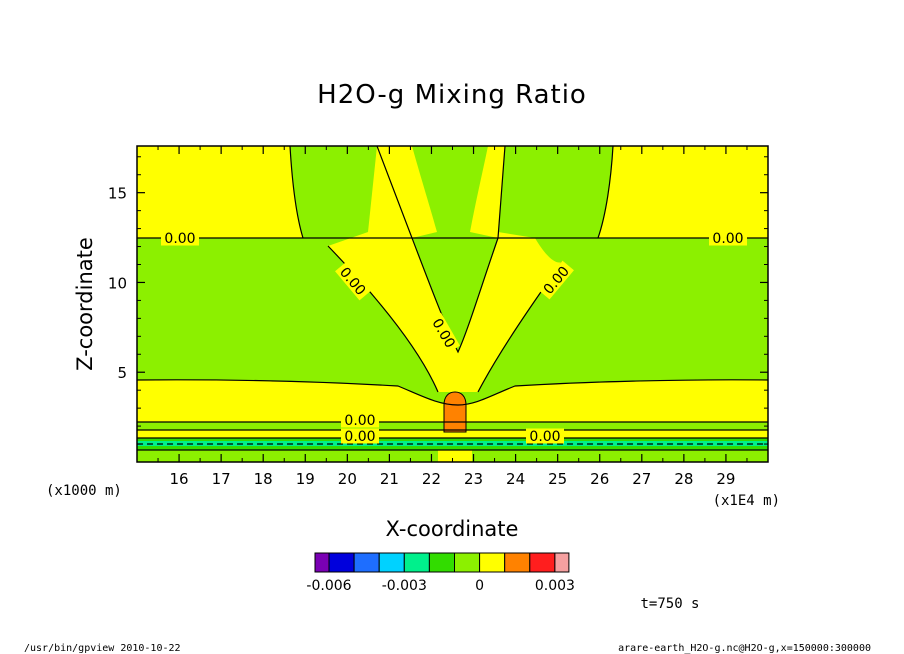 Image resolution: width=904 pixels, height=654 pixels. What do you see at coordinates (122, 373) in the screenshot?
I see `y-tick-label: 5` at bounding box center [122, 373].